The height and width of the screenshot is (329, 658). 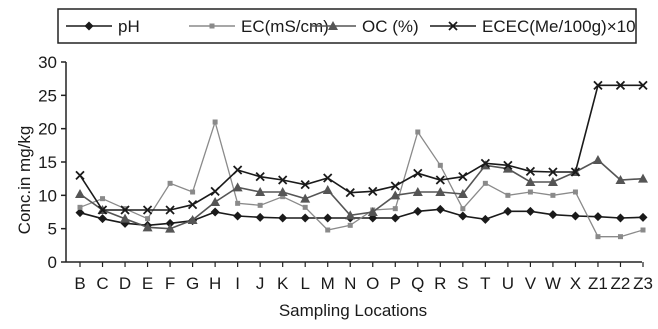 I want to click on x-axis-ticks: B C D E F G H I J K L M N O P Q R S T U V W X Z1 Z2 Z3, so click(x=363, y=277).